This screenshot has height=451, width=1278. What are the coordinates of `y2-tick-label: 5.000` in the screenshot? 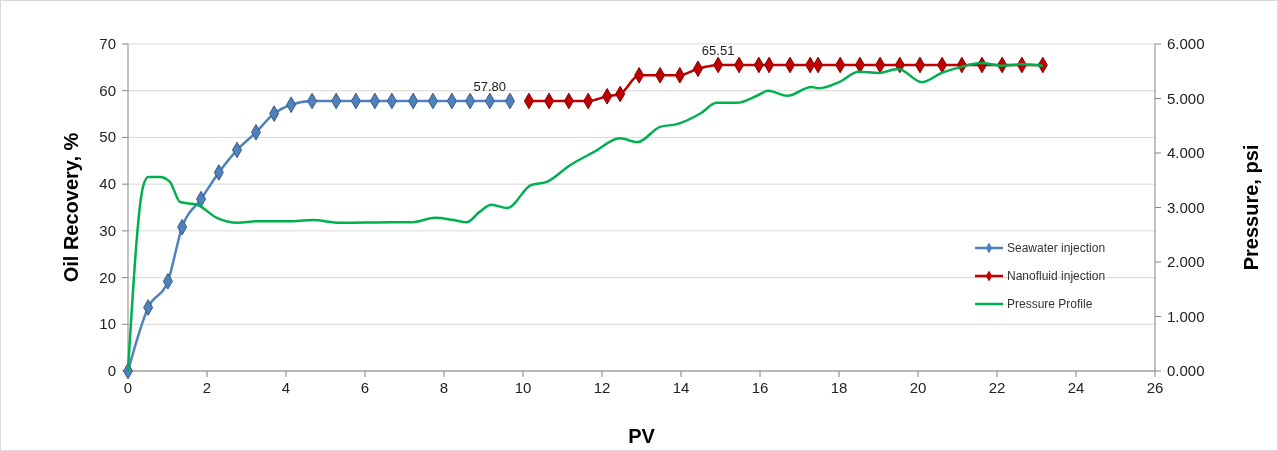 It's located at (1186, 98).